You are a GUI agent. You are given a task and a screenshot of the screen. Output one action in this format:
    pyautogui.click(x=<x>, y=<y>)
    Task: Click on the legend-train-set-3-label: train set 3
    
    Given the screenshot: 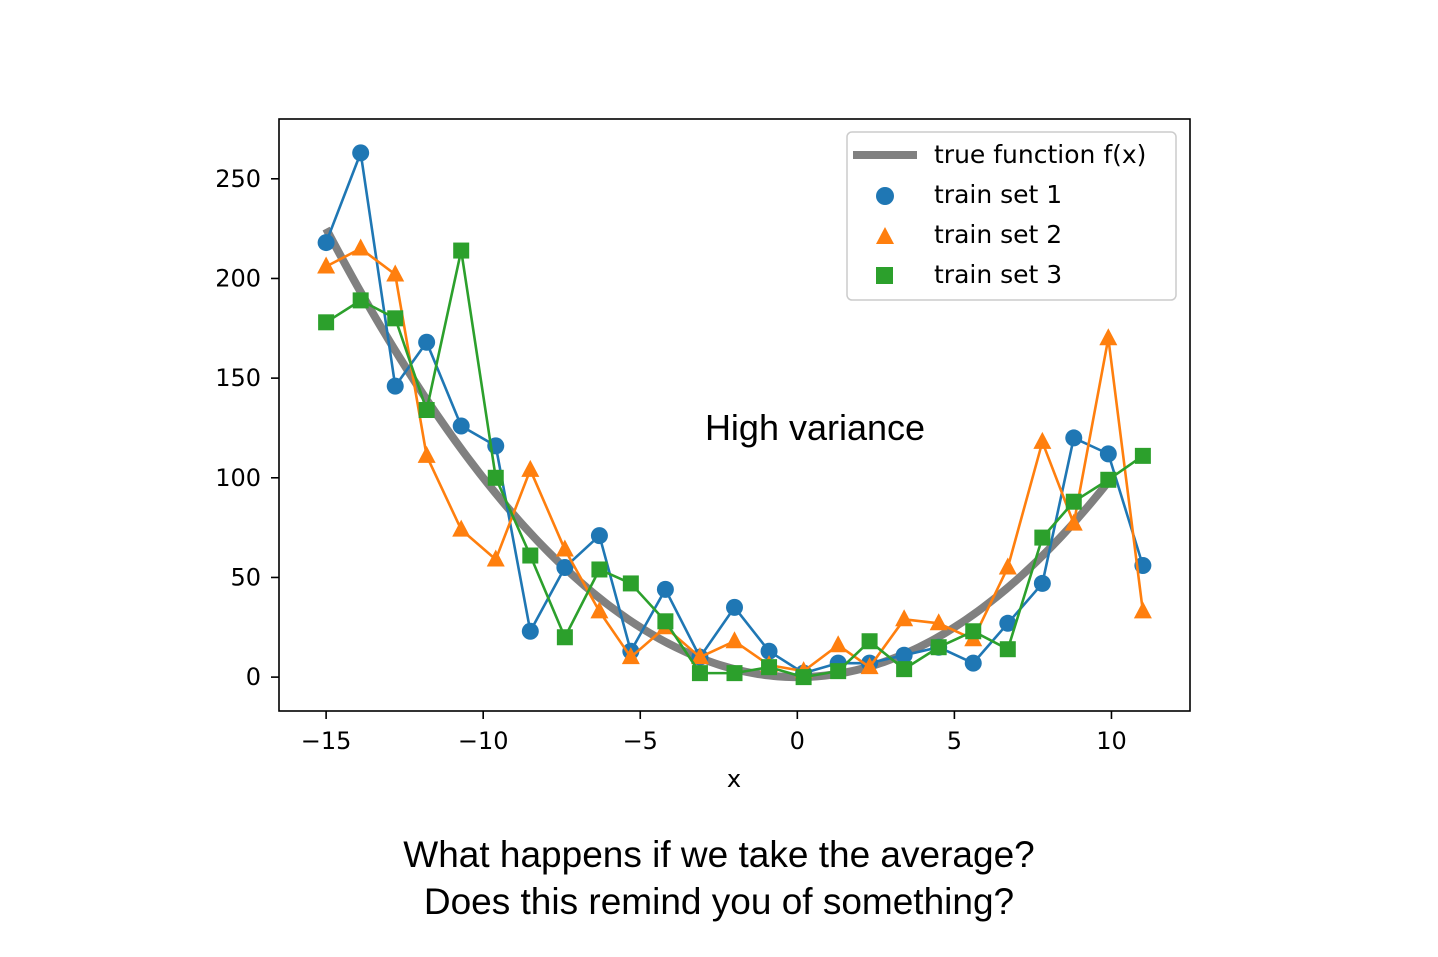 What is the action you would take?
    pyautogui.click(x=998, y=274)
    